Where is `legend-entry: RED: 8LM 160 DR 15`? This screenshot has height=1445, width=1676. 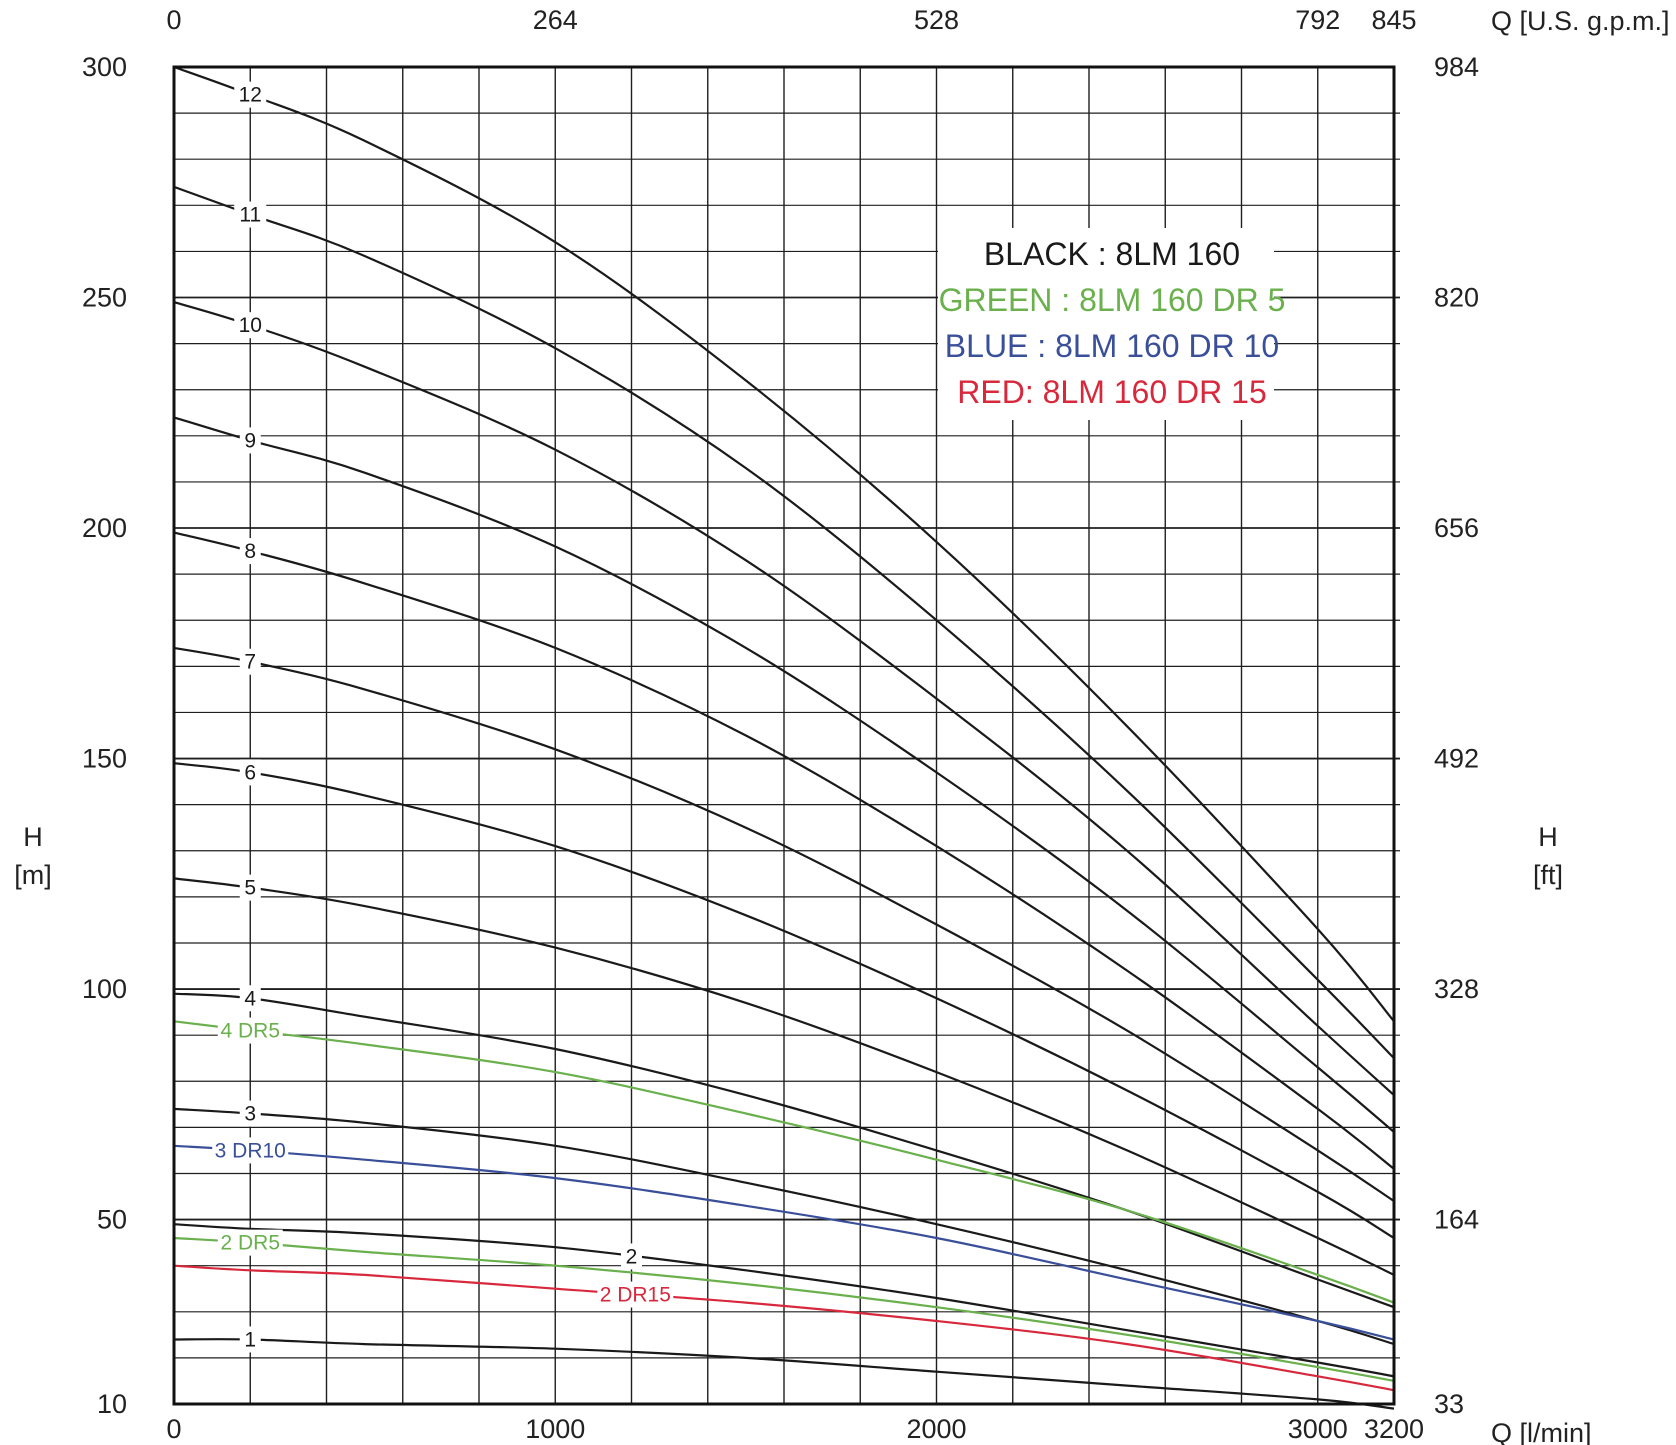
legend-entry: RED: 8LM 160 DR 15 is located at coordinates (1111, 392).